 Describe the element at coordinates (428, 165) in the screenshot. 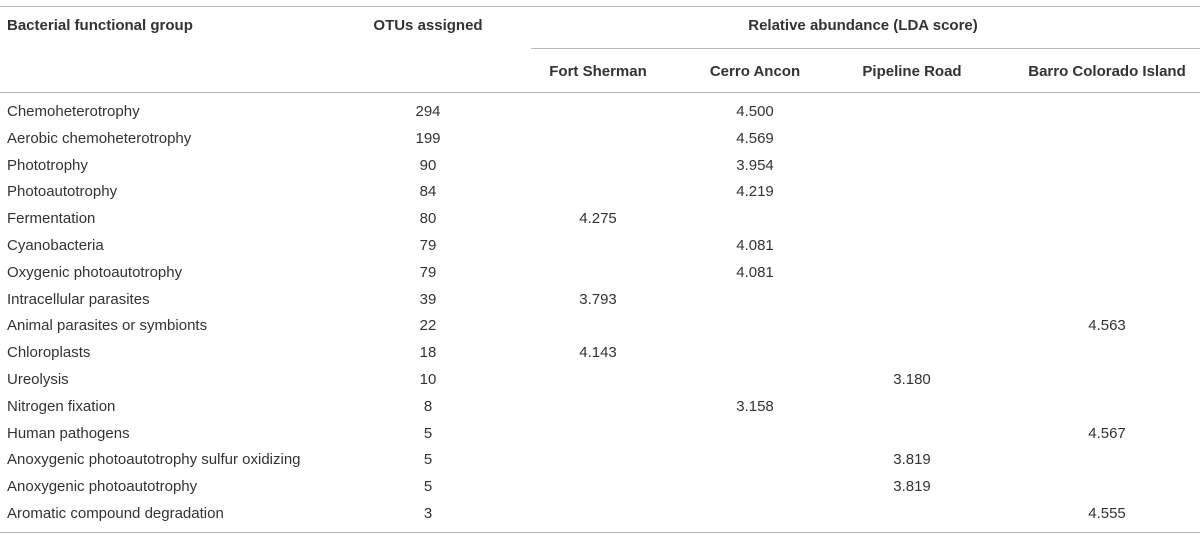

I see `cell-otus: 90` at that location.